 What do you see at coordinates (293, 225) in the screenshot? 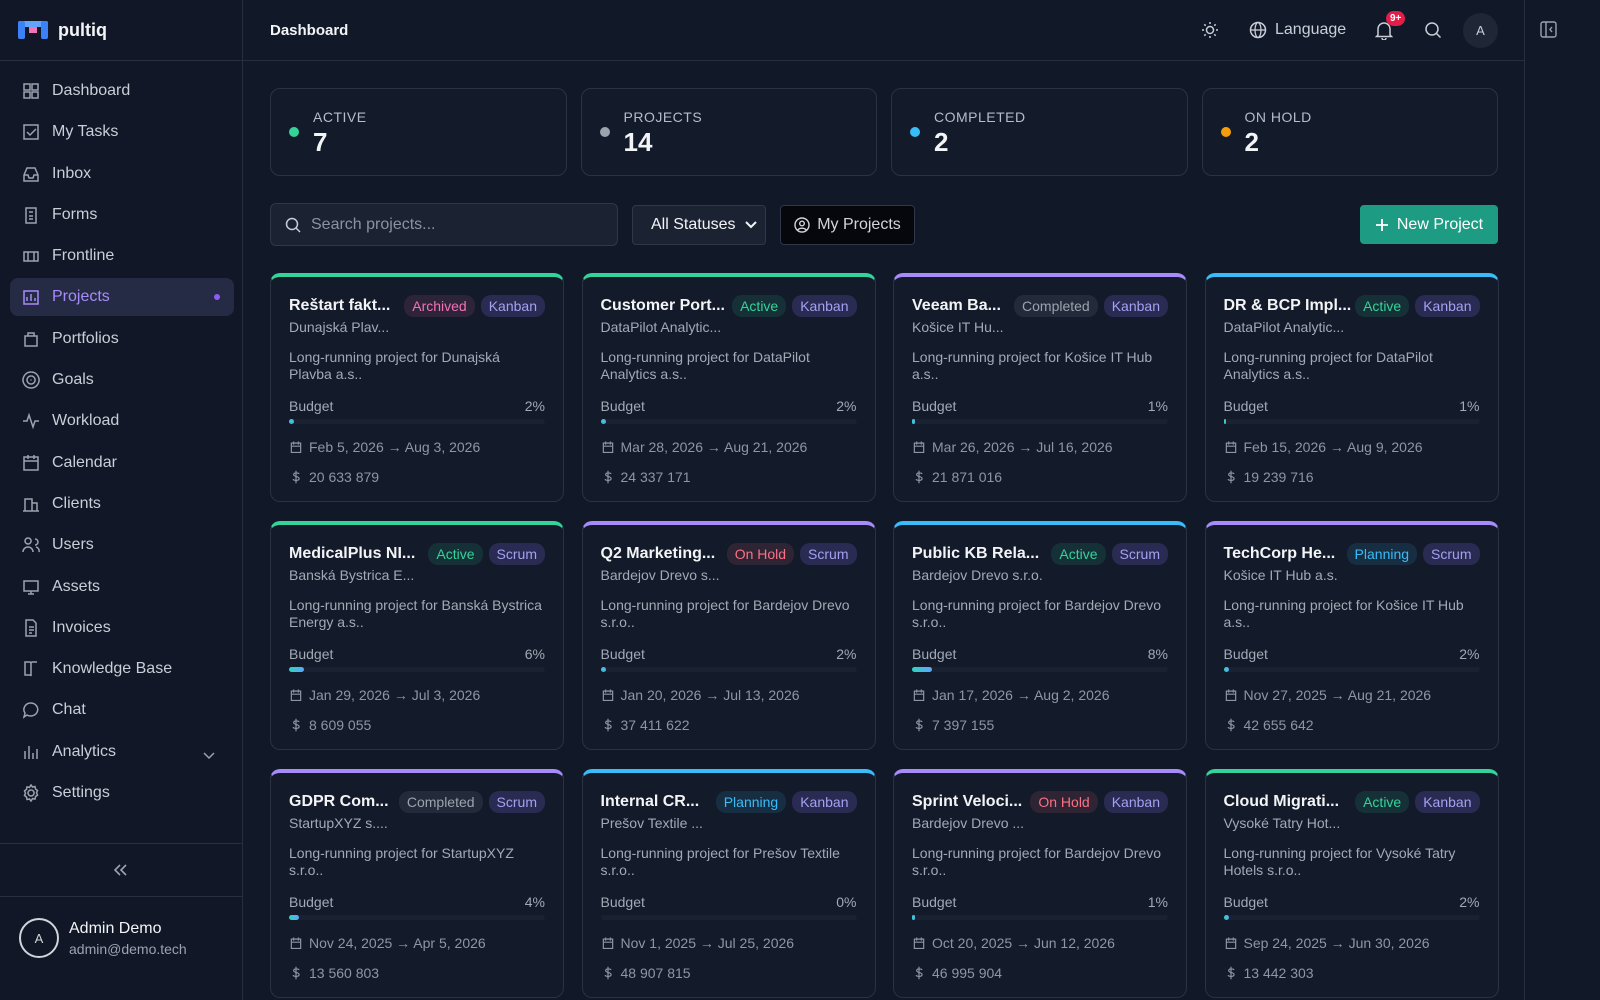
I see `search-icon` at bounding box center [293, 225].